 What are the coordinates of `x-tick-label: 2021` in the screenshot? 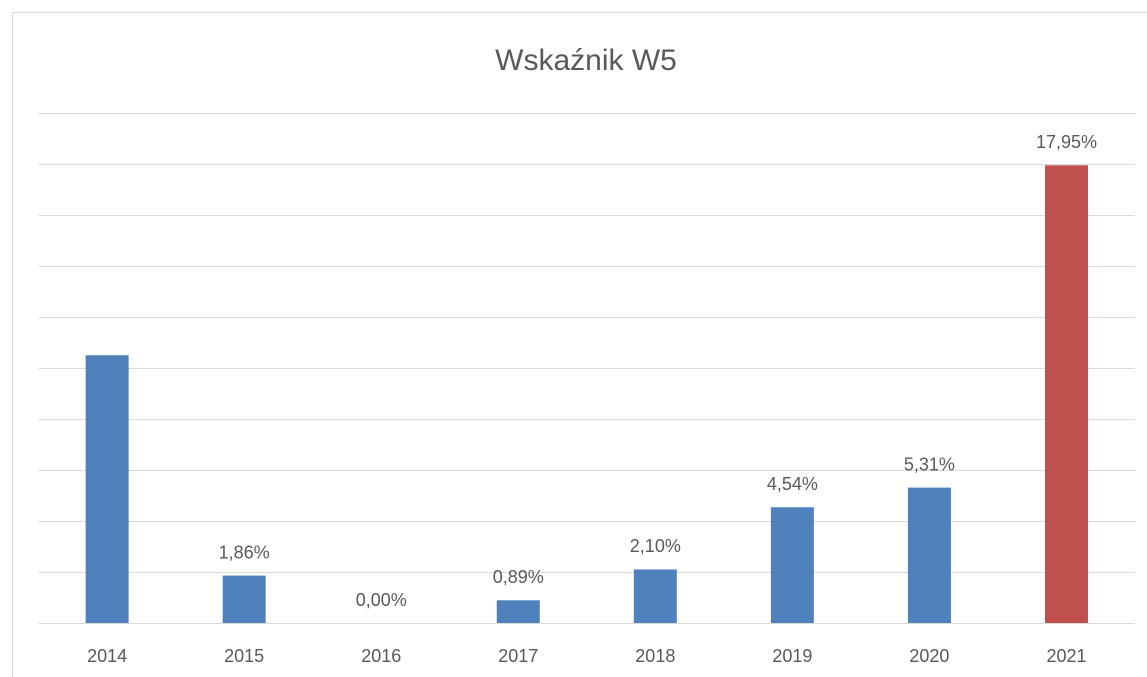 It's located at (1066, 656).